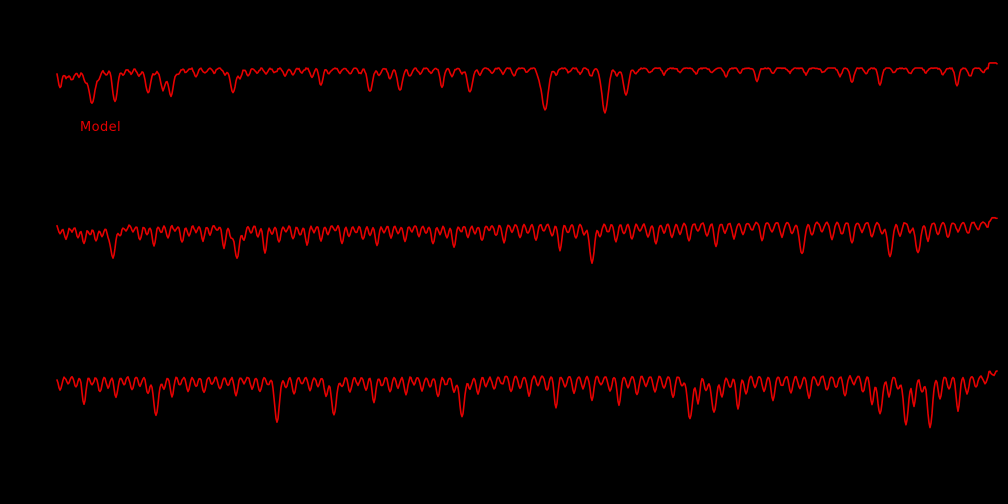 The width and height of the screenshot is (1008, 504). I want to click on panel-bottom-spectrum, so click(527, 399).